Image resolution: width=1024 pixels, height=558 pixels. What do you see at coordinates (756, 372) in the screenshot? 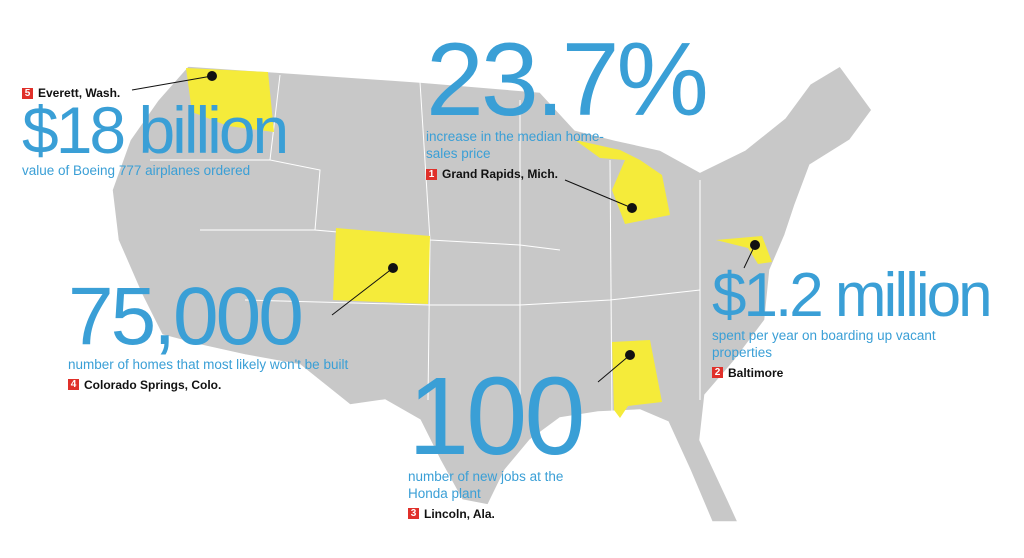
I see `place-name: Baltimore` at bounding box center [756, 372].